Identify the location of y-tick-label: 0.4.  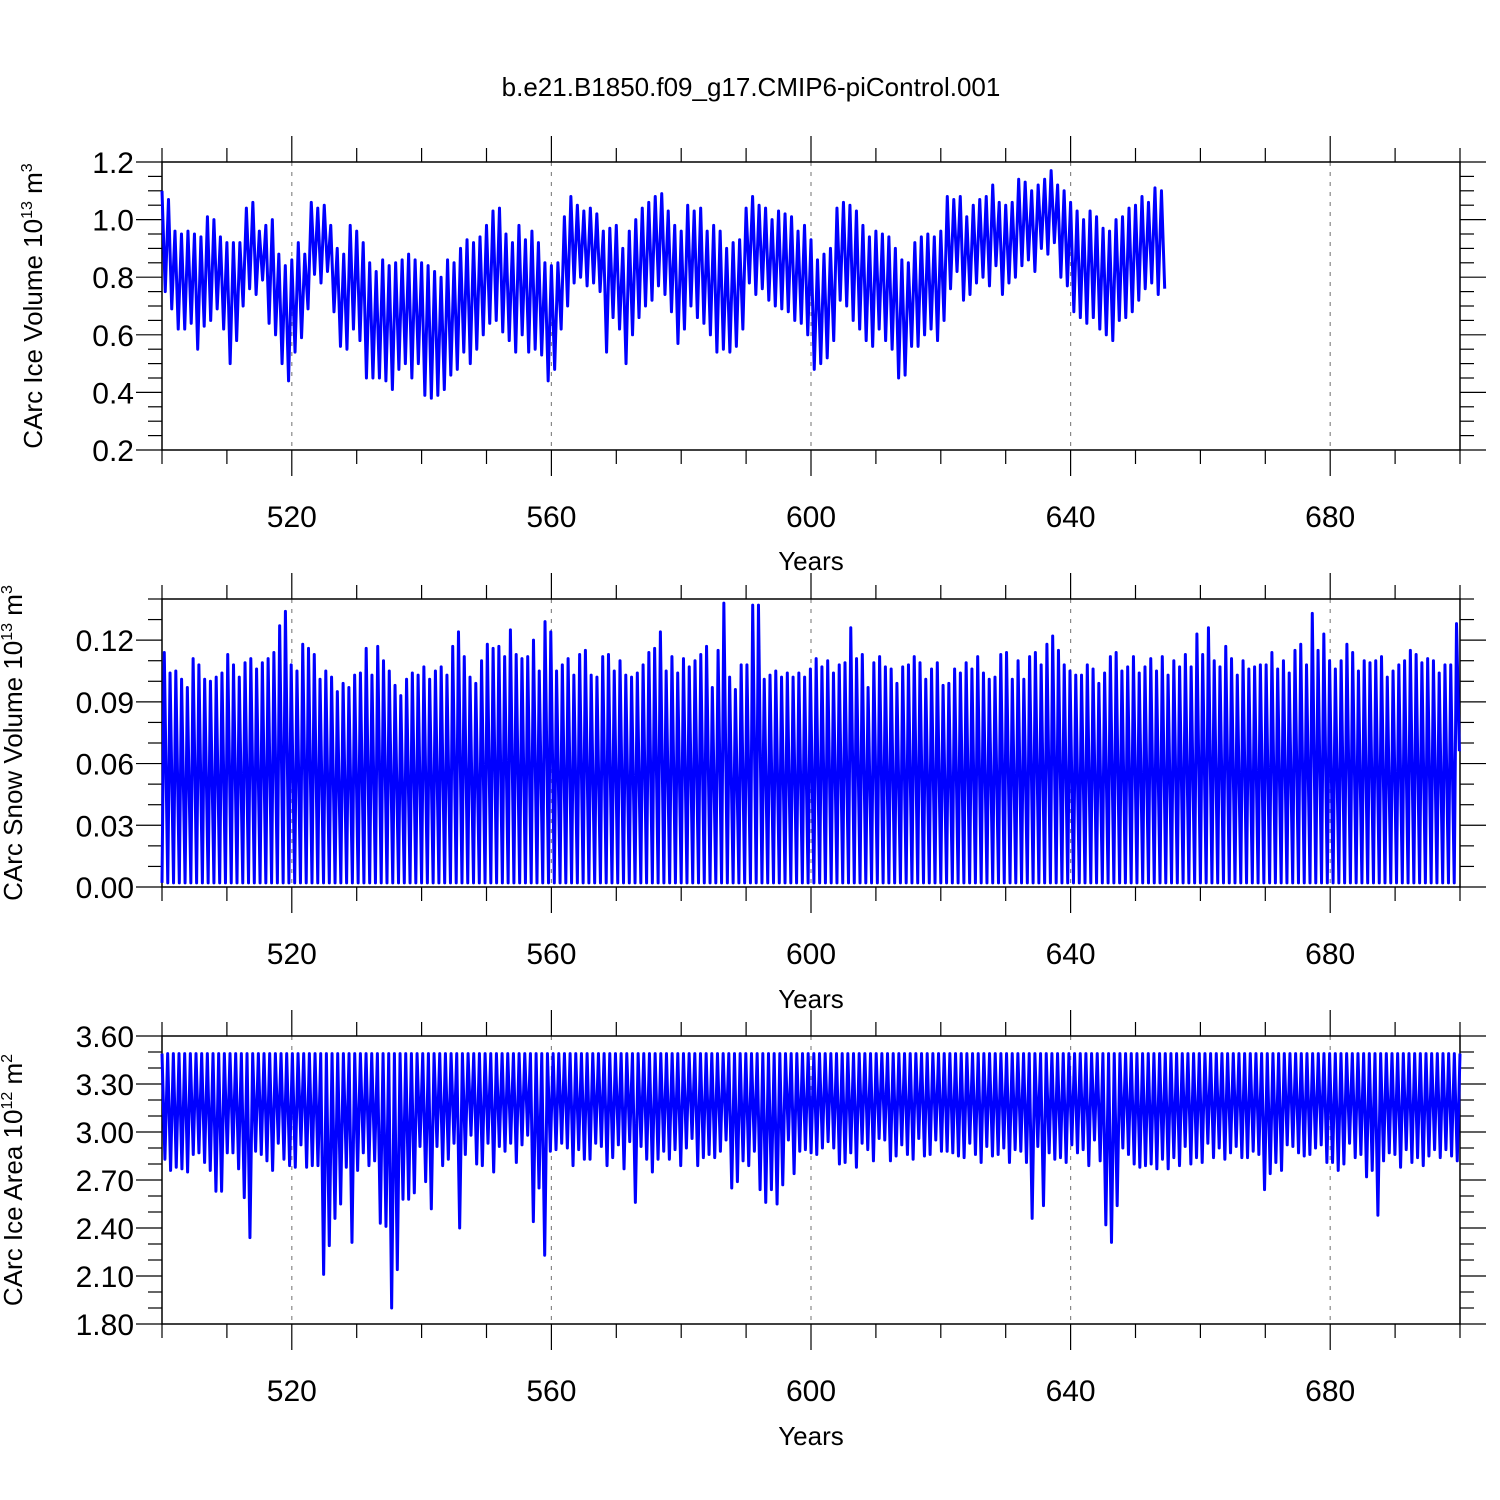
(113, 393).